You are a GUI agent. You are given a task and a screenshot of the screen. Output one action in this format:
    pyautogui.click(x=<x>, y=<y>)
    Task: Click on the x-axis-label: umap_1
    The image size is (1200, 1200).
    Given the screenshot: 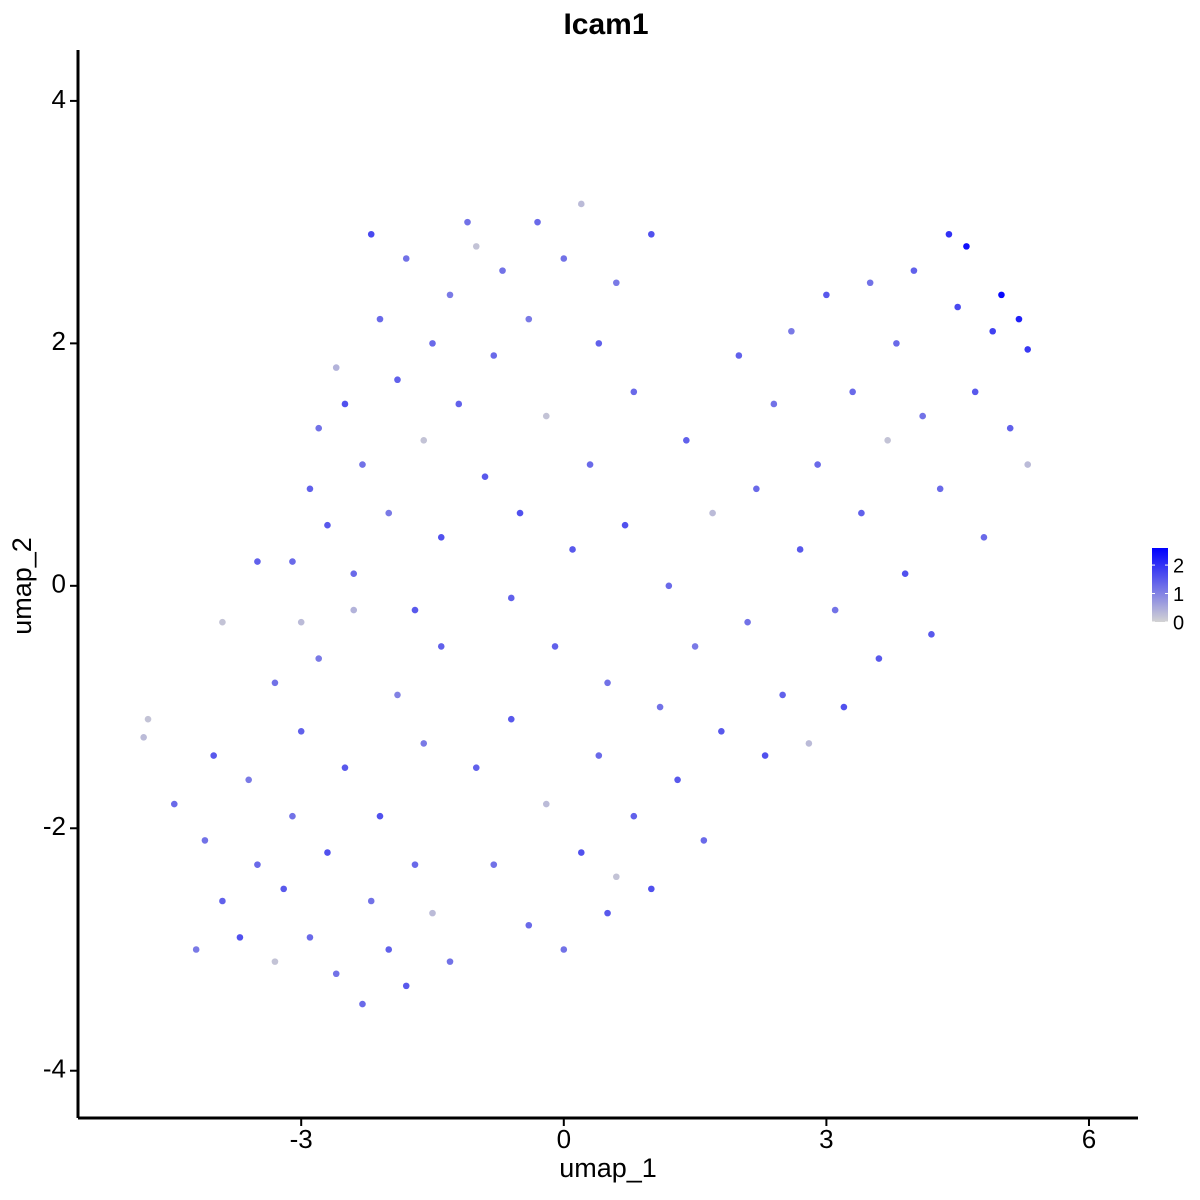 What is the action you would take?
    pyautogui.click(x=608, y=1168)
    